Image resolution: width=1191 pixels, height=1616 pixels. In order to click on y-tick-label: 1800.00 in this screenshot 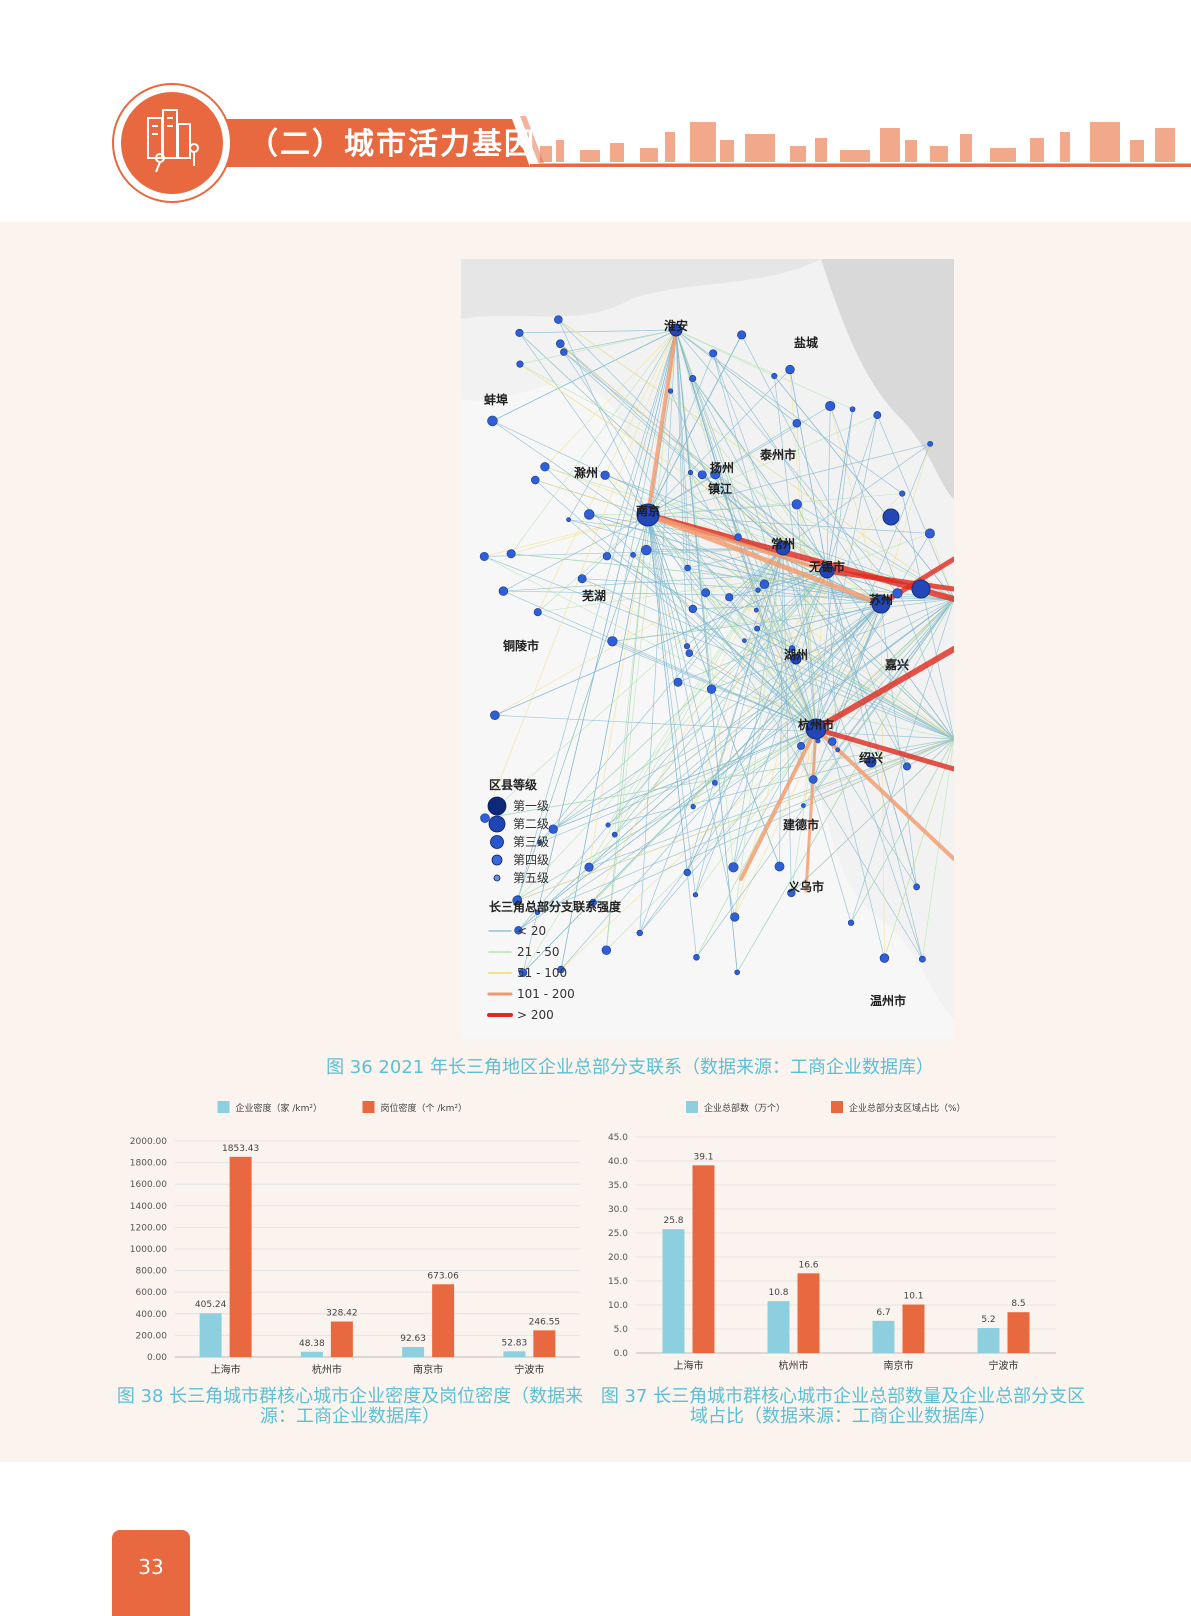, I will do `click(148, 1164)`.